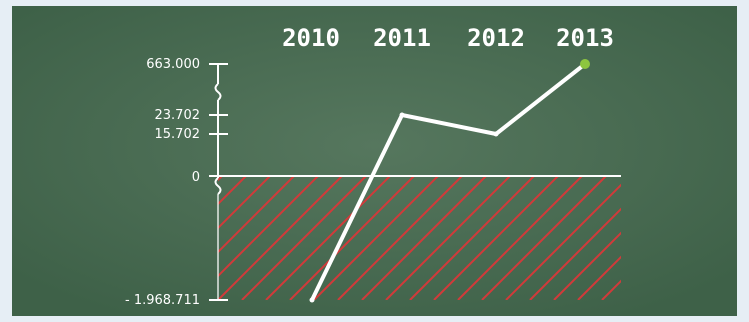 The height and width of the screenshot is (322, 749). Describe the element at coordinates (311, 38) in the screenshot. I see `x-tick-label-2010: 2010` at that location.